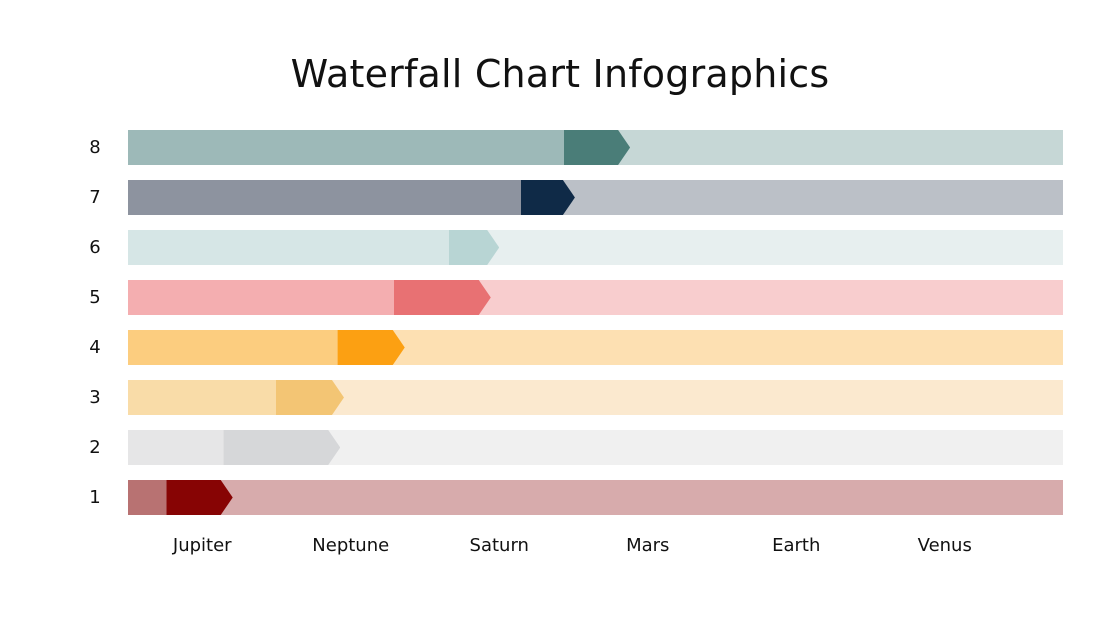 The image size is (1120, 630). I want to click on chart-row-8: 8, so click(560, 147).